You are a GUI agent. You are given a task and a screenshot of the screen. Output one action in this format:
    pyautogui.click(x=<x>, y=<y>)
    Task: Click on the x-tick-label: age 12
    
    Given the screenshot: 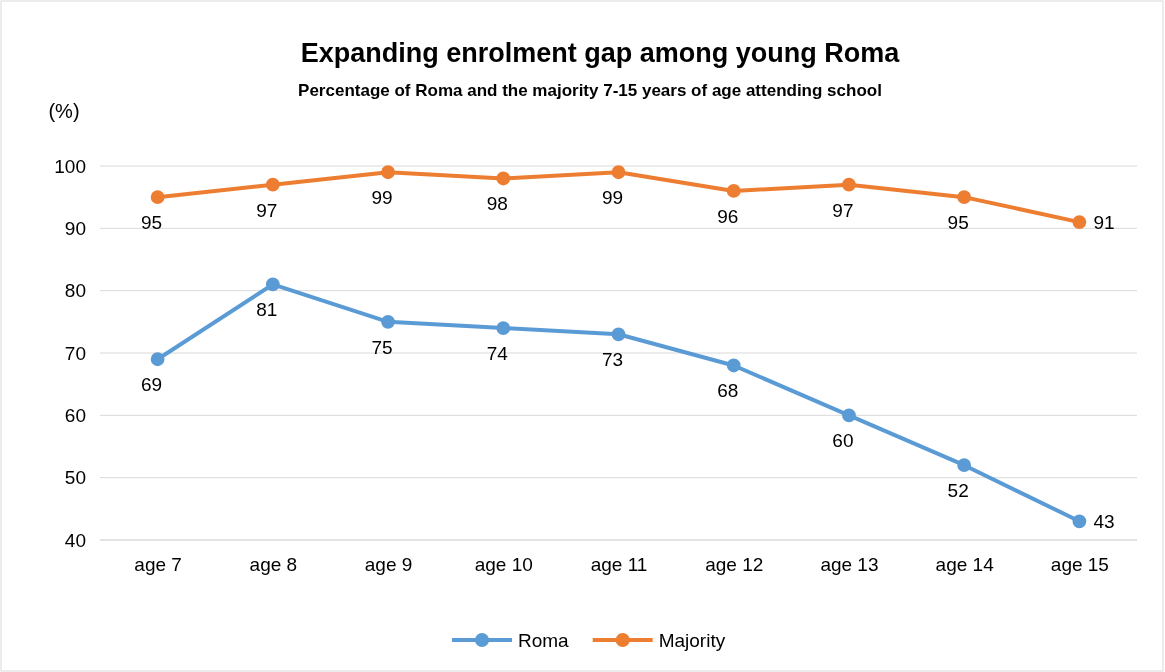 What is the action you would take?
    pyautogui.click(x=734, y=565)
    